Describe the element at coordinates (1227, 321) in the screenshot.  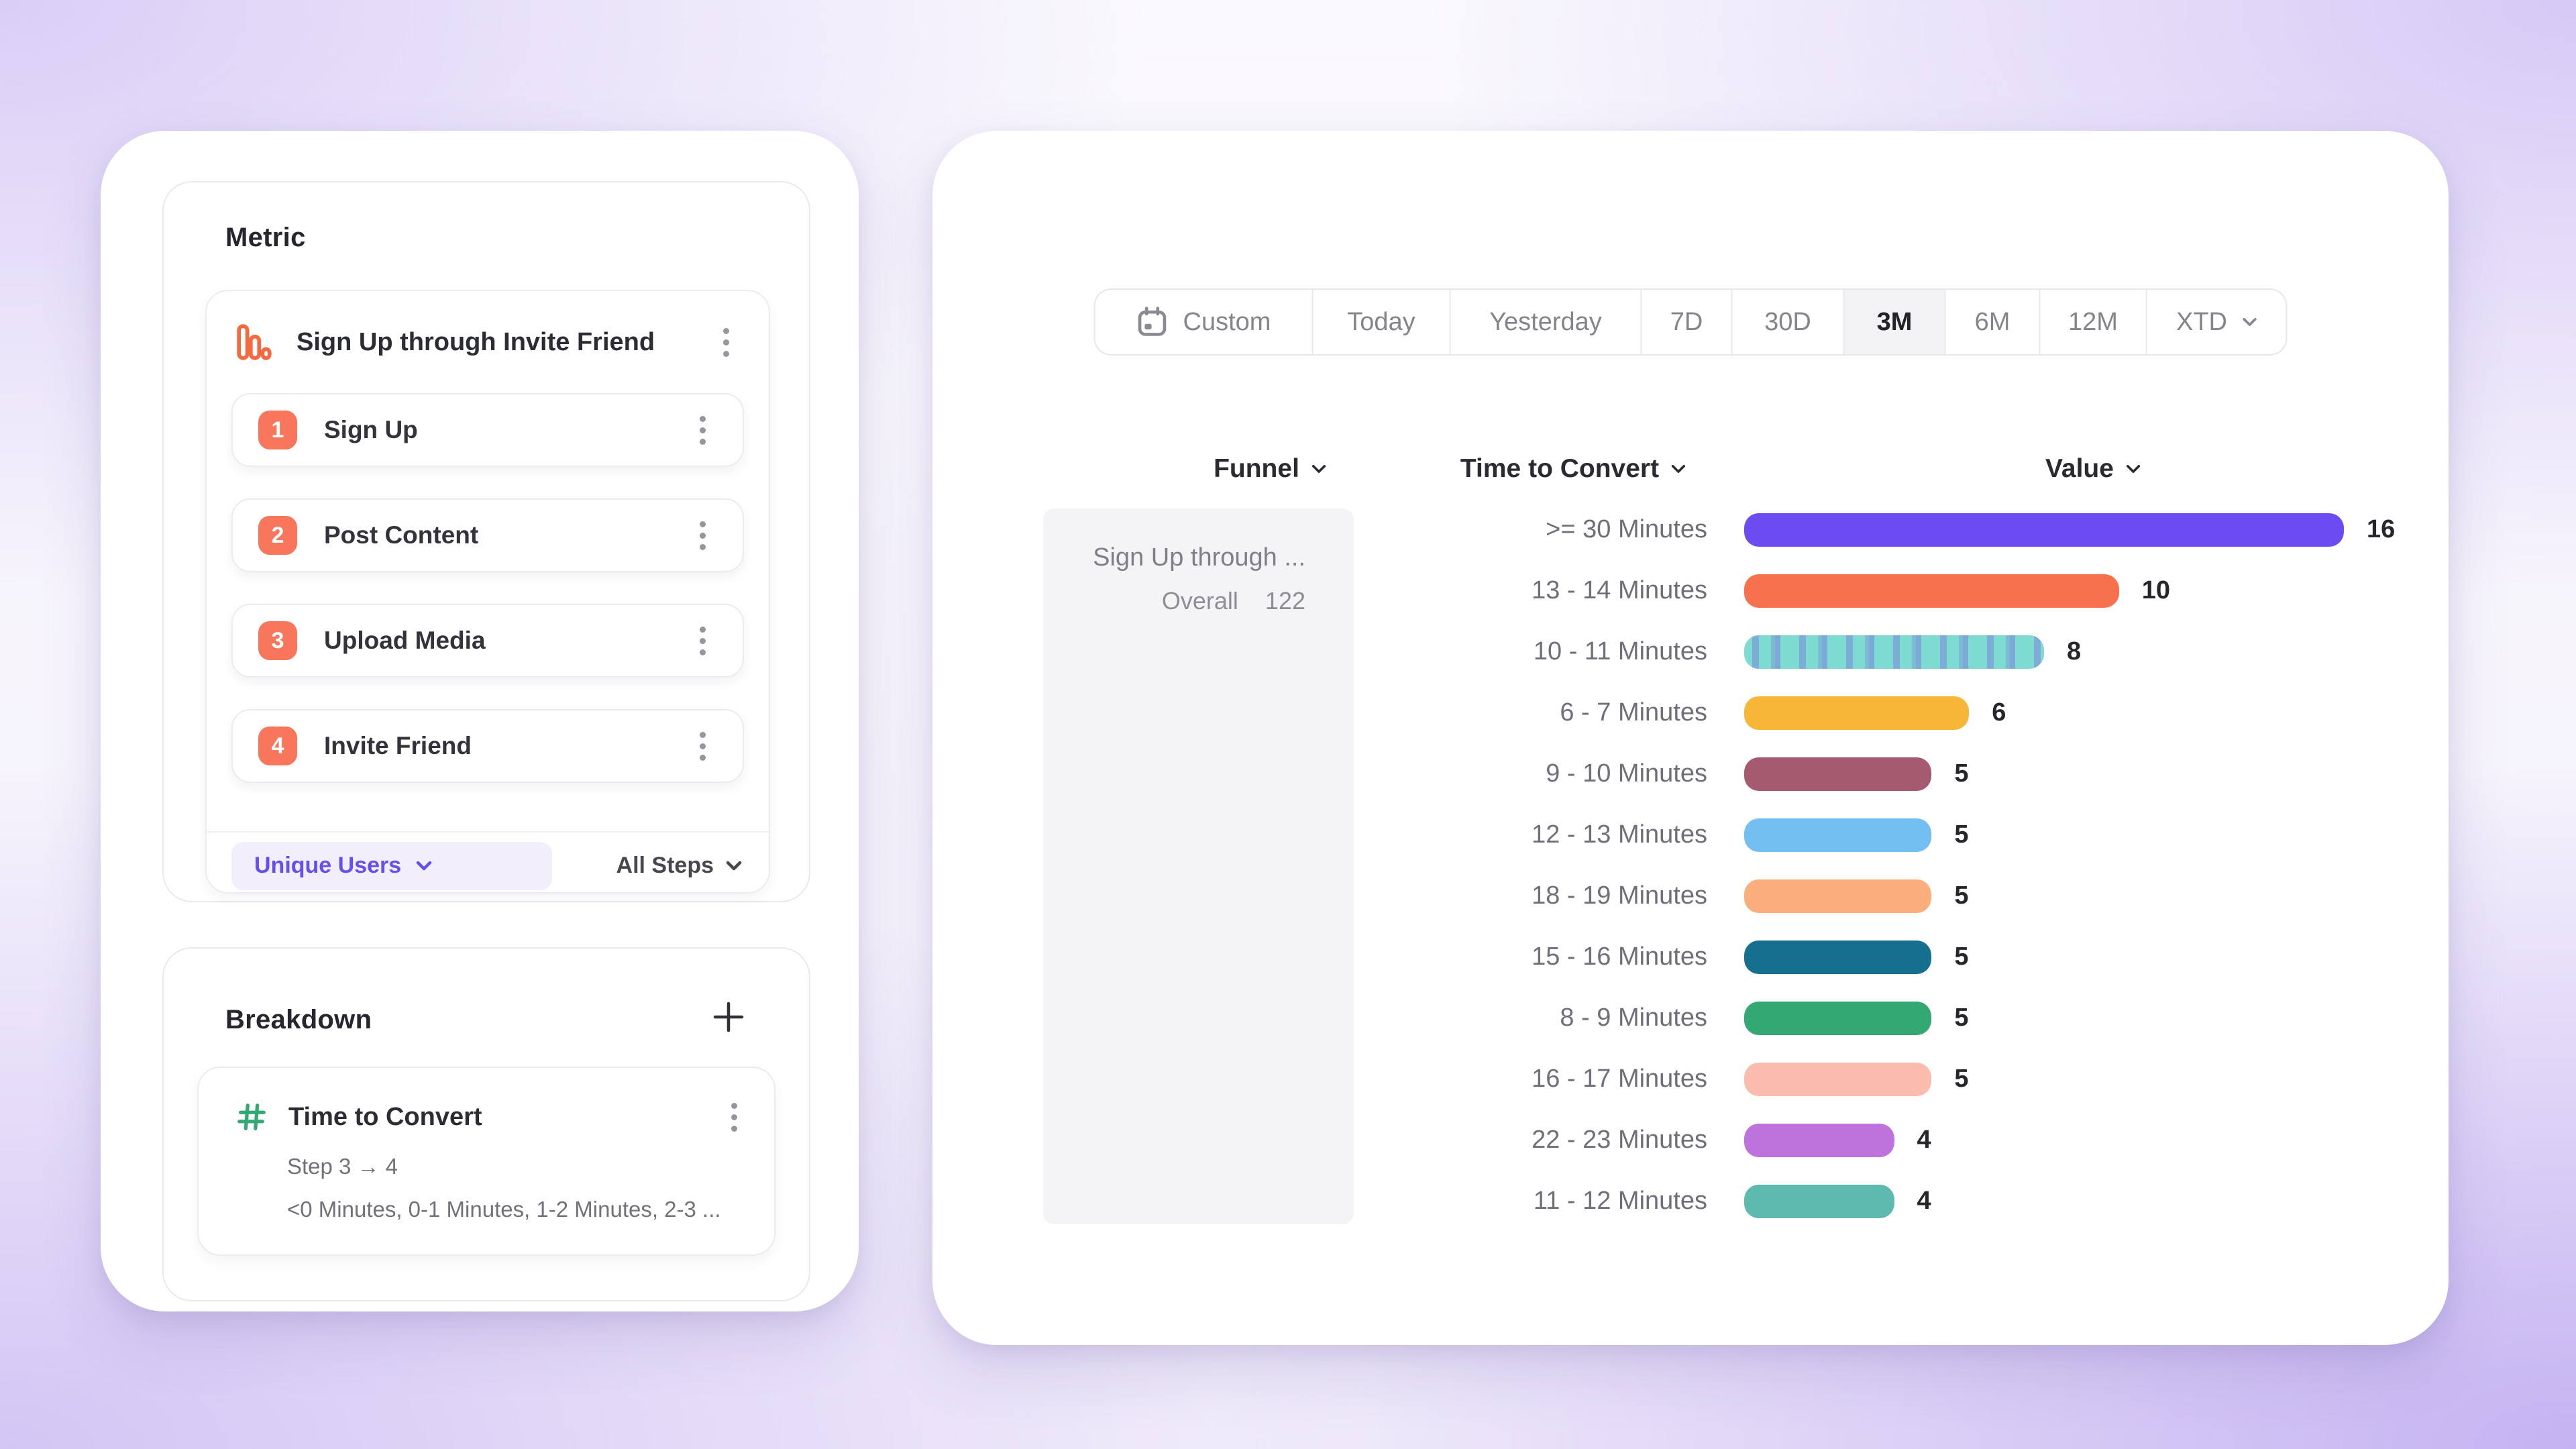
I see `date-range-tab-label: Custom` at that location.